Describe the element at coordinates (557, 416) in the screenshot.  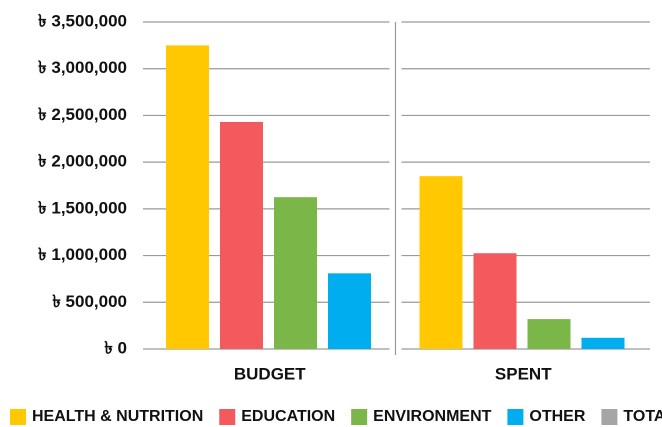
I see `legend-label: OTHER` at that location.